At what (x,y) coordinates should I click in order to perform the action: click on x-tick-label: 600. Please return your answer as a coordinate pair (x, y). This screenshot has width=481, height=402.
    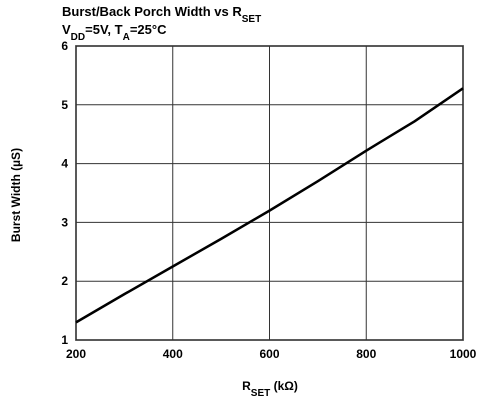
    Looking at the image, I should click on (269, 354).